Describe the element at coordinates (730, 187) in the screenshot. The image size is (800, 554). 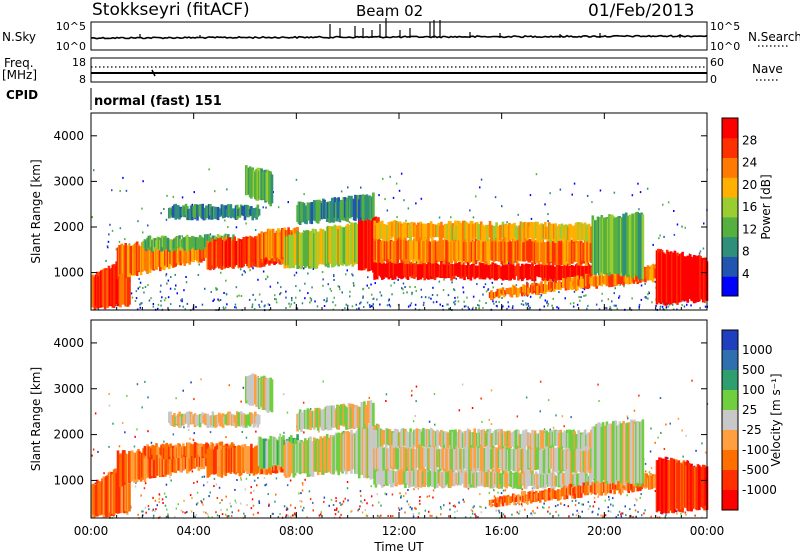
I see `power-colorbar-segment` at that location.